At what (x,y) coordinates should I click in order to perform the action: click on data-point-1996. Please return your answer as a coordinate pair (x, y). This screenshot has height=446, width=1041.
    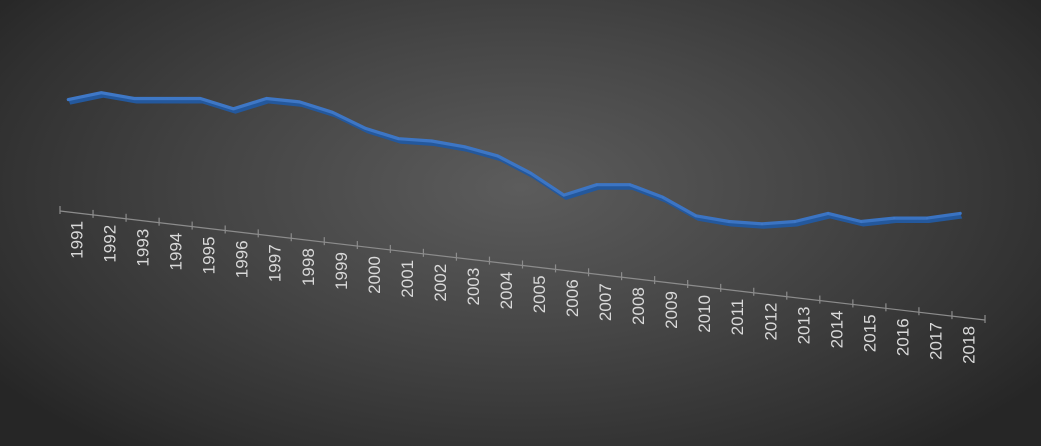
    Looking at the image, I should click on (233, 109).